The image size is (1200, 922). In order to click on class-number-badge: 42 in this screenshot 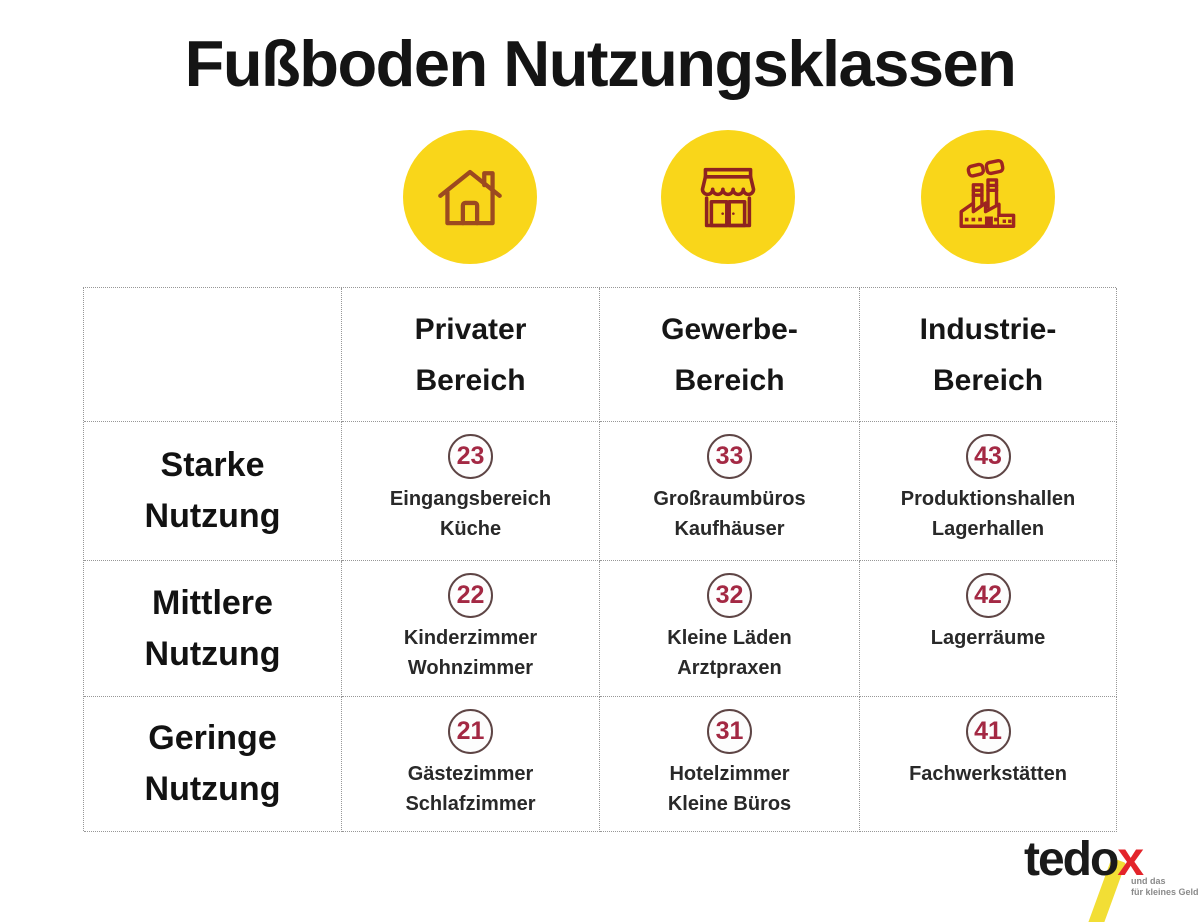, I will do `click(988, 595)`.